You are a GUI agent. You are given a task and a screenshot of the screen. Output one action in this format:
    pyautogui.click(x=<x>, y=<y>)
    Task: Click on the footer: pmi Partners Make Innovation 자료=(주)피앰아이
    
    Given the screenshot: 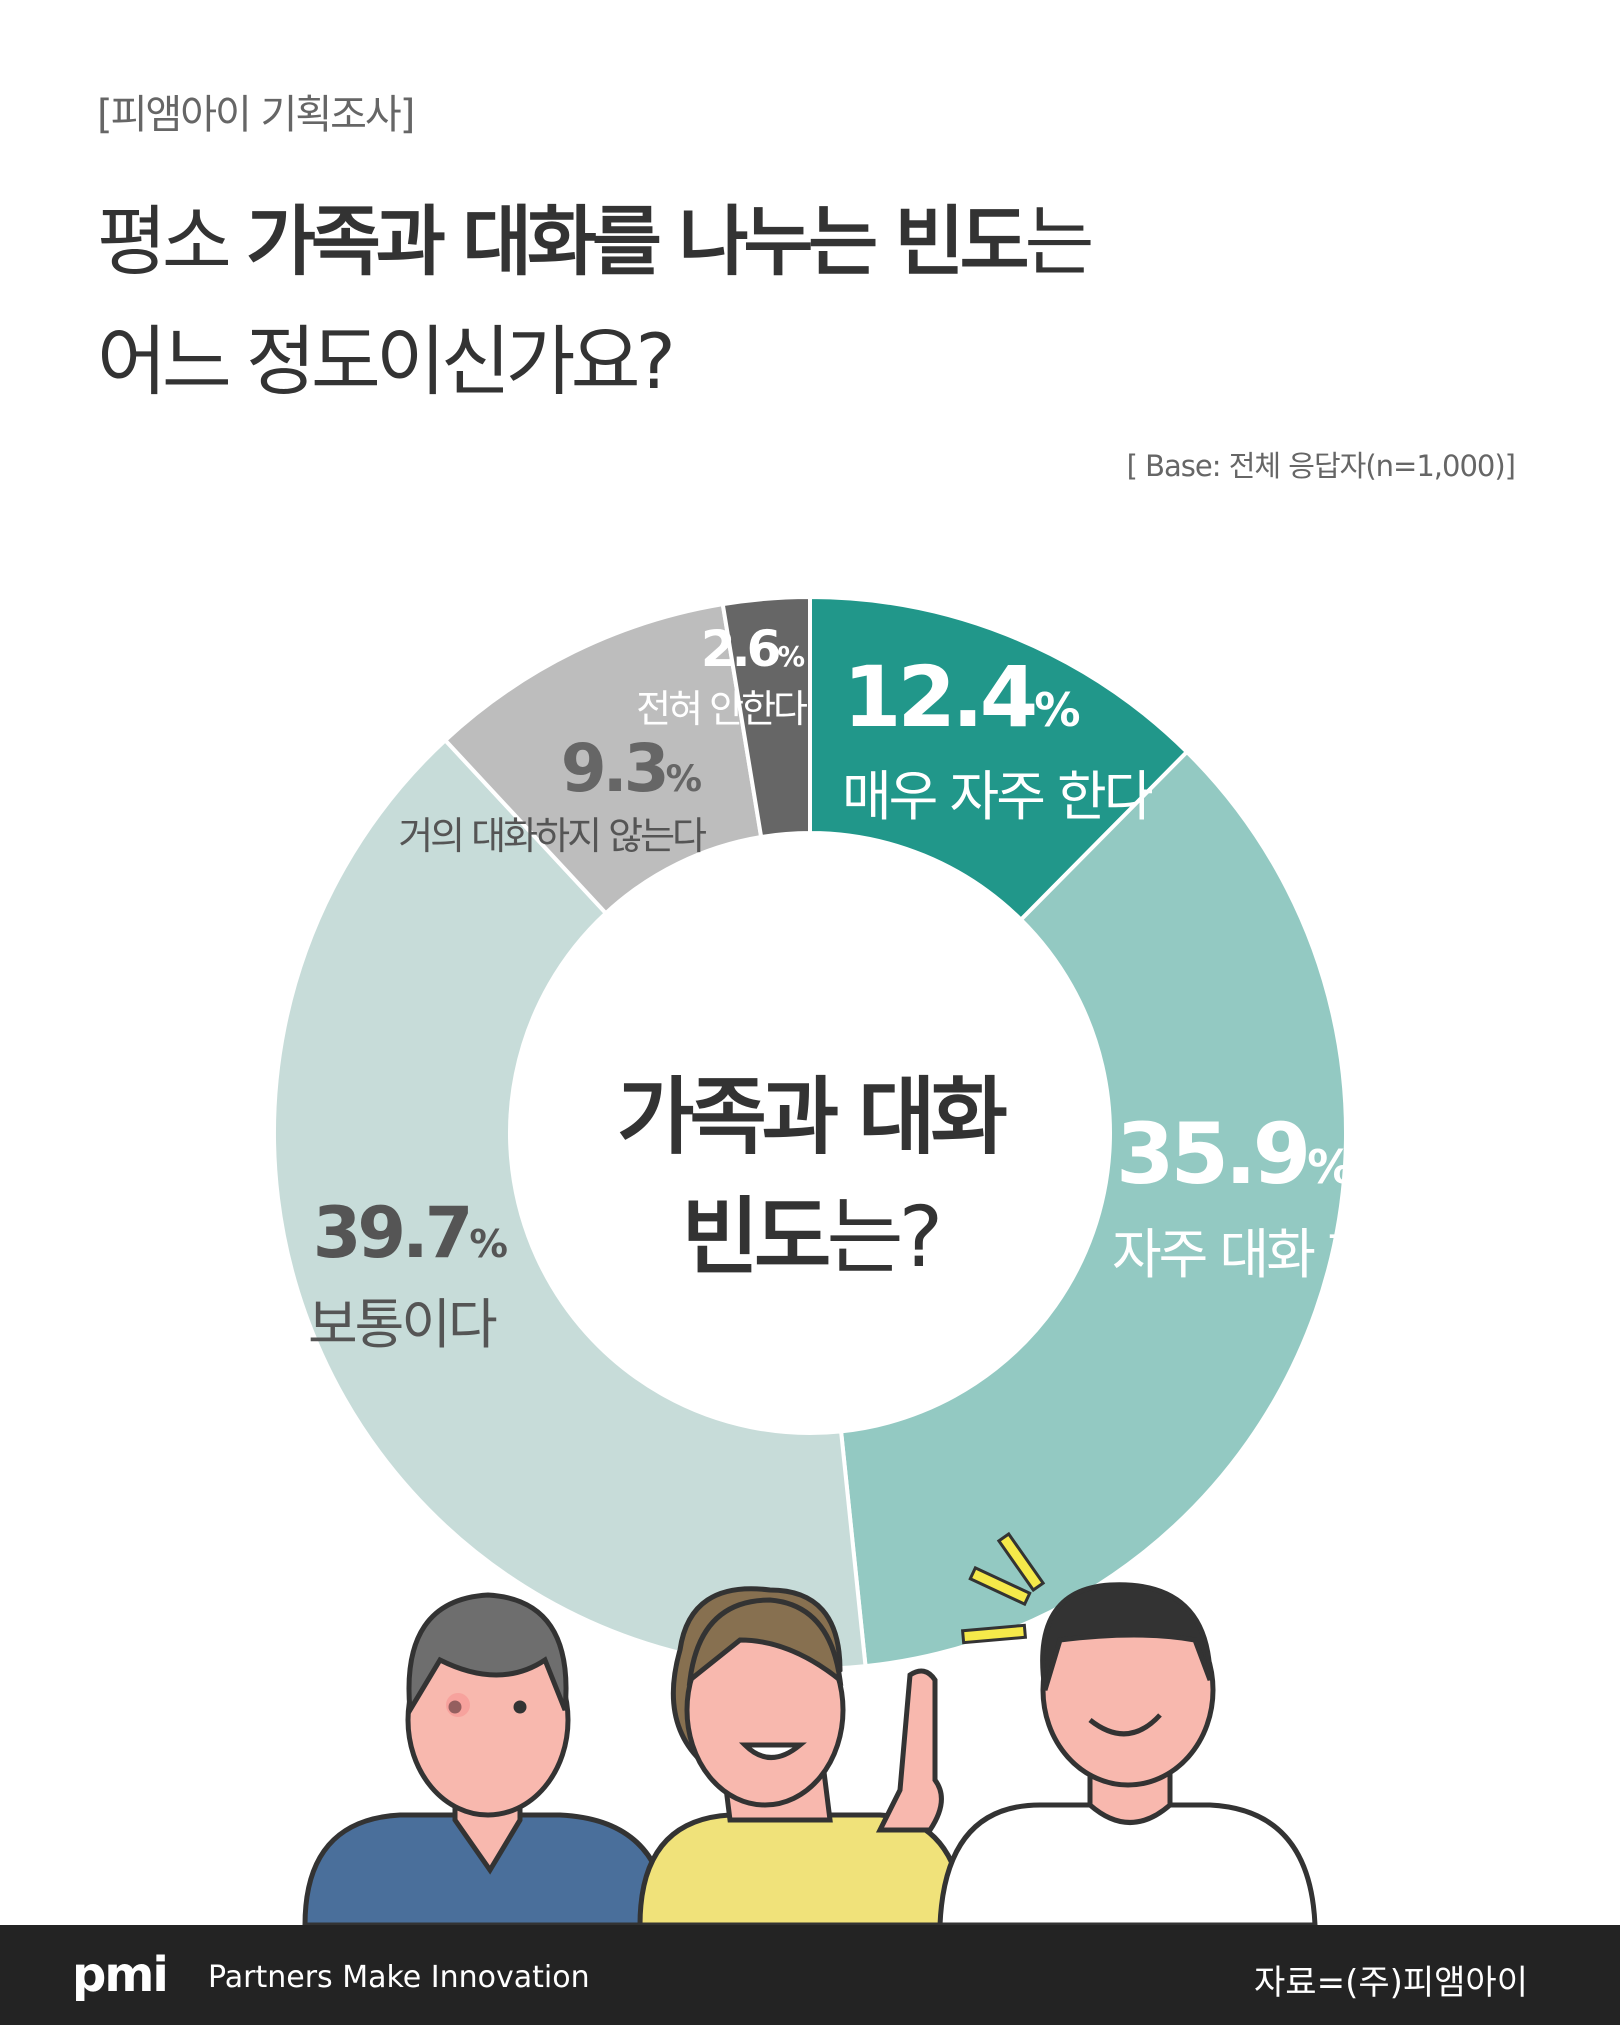 What is the action you would take?
    pyautogui.click(x=810, y=1975)
    